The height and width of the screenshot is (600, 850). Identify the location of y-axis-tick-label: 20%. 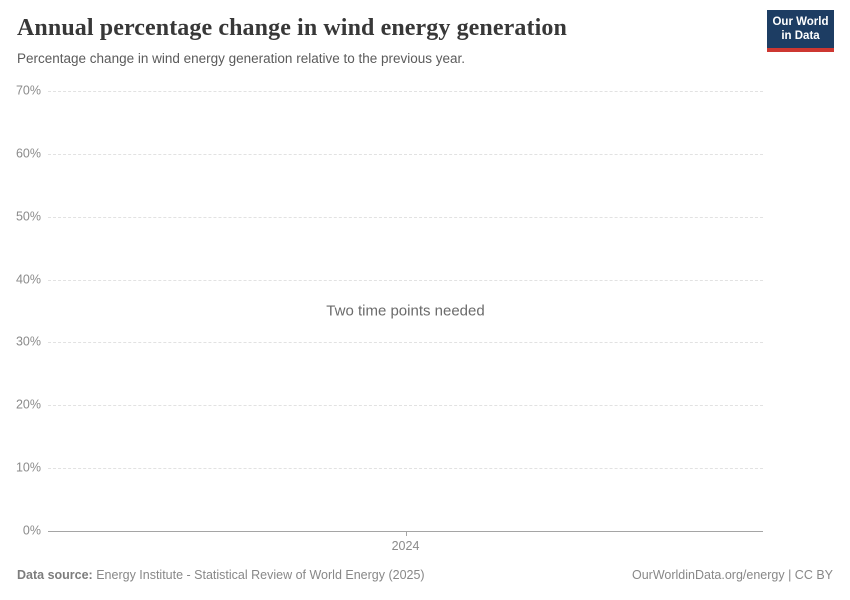
(28, 405).